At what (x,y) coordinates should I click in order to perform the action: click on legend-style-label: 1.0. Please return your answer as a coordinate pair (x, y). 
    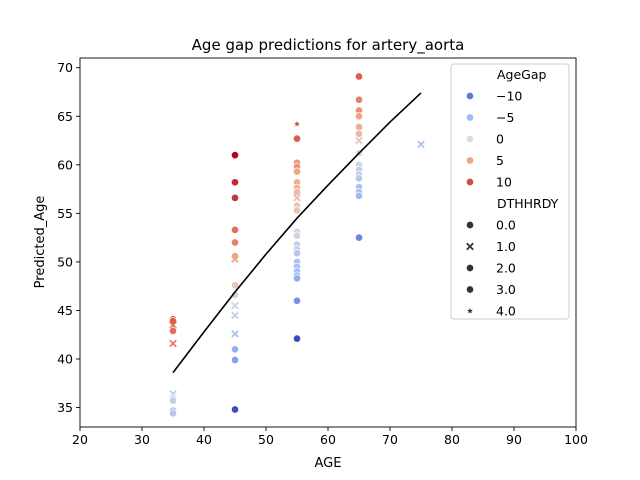
    Looking at the image, I should click on (506, 246).